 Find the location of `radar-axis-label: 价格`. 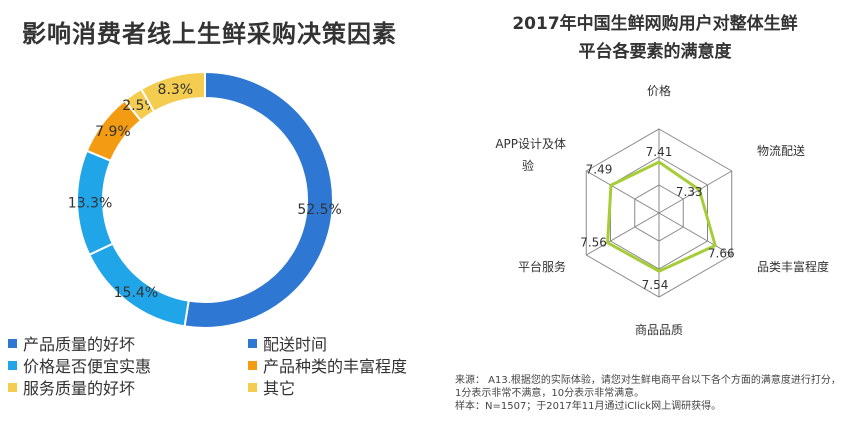

radar-axis-label: 价格 is located at coordinates (659, 90).